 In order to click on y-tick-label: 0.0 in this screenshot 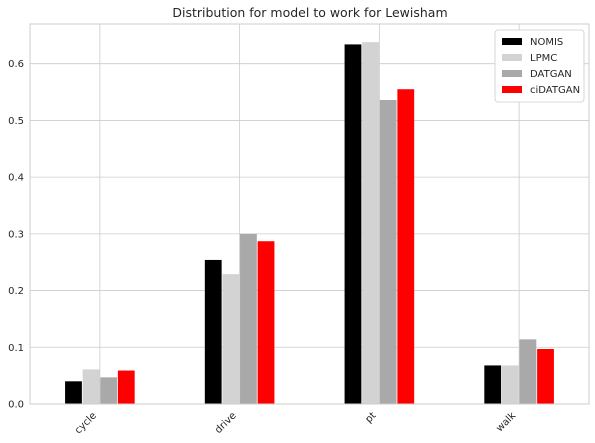, I will do `click(16, 405)`.